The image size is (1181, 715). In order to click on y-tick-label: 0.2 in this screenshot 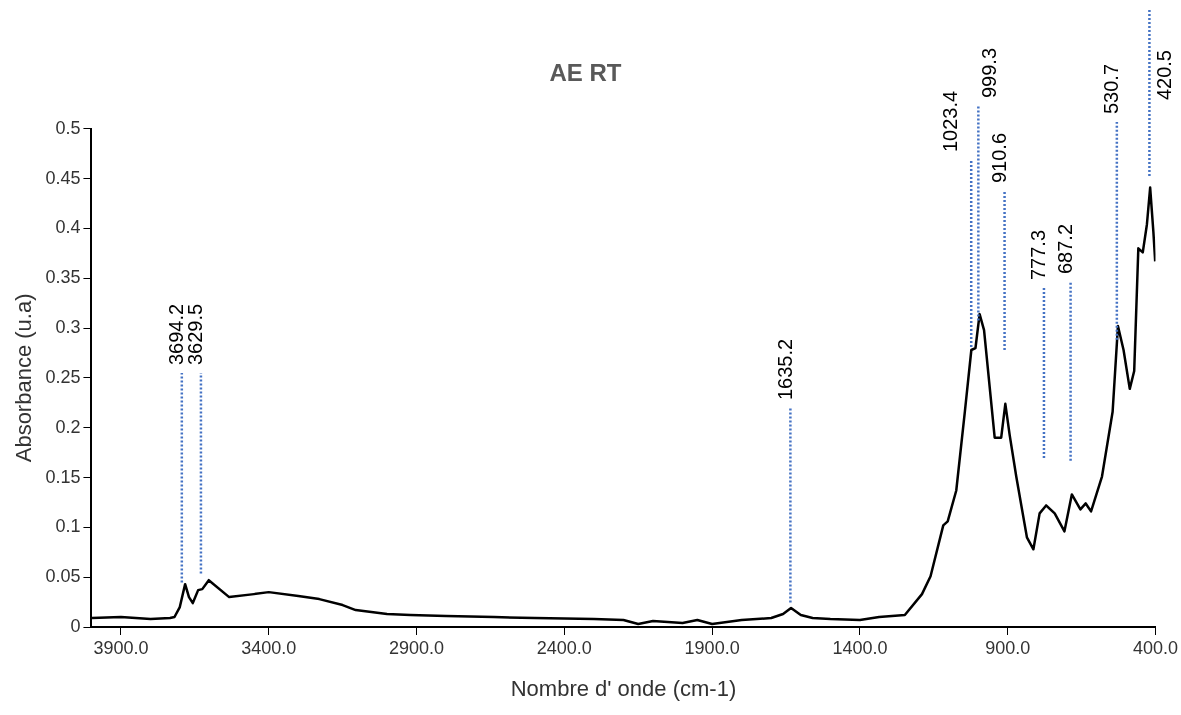, I will do `click(68, 426)`.